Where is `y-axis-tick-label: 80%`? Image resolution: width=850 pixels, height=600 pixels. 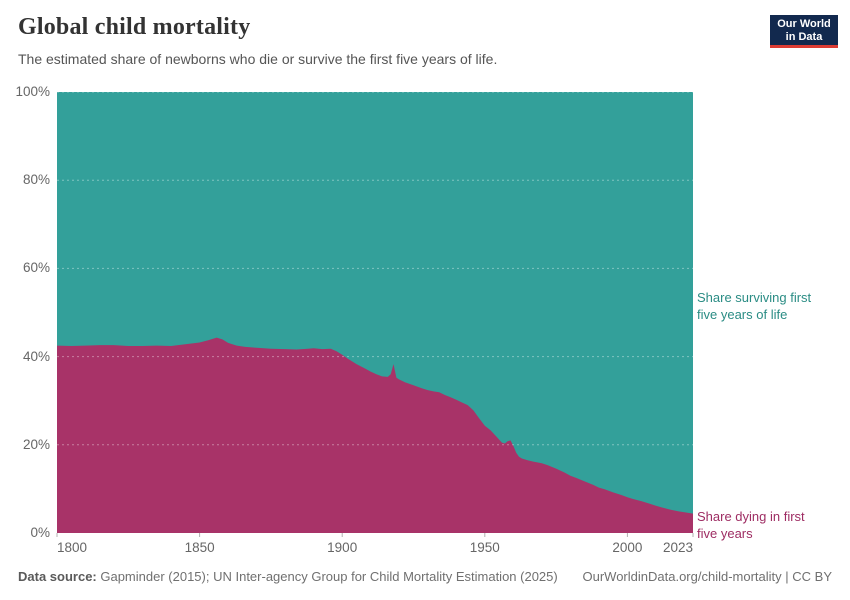 y-axis-tick-label: 80% is located at coordinates (36, 180).